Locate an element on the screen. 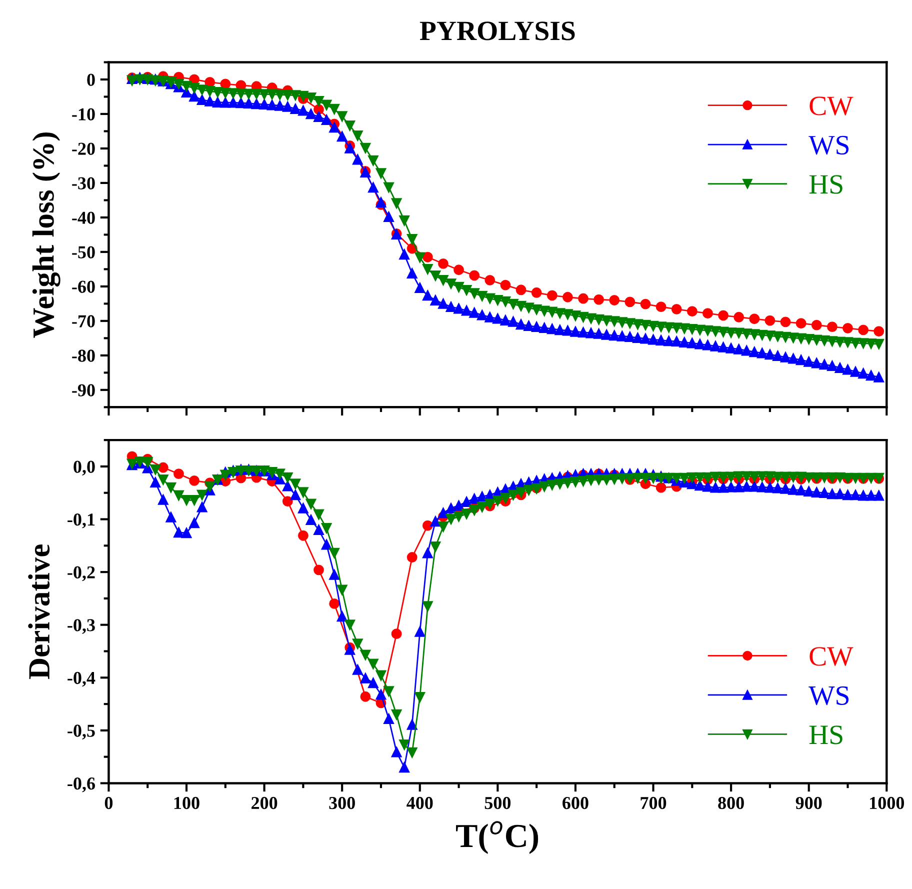  x-tick-label: 0 is located at coordinates (108, 803).